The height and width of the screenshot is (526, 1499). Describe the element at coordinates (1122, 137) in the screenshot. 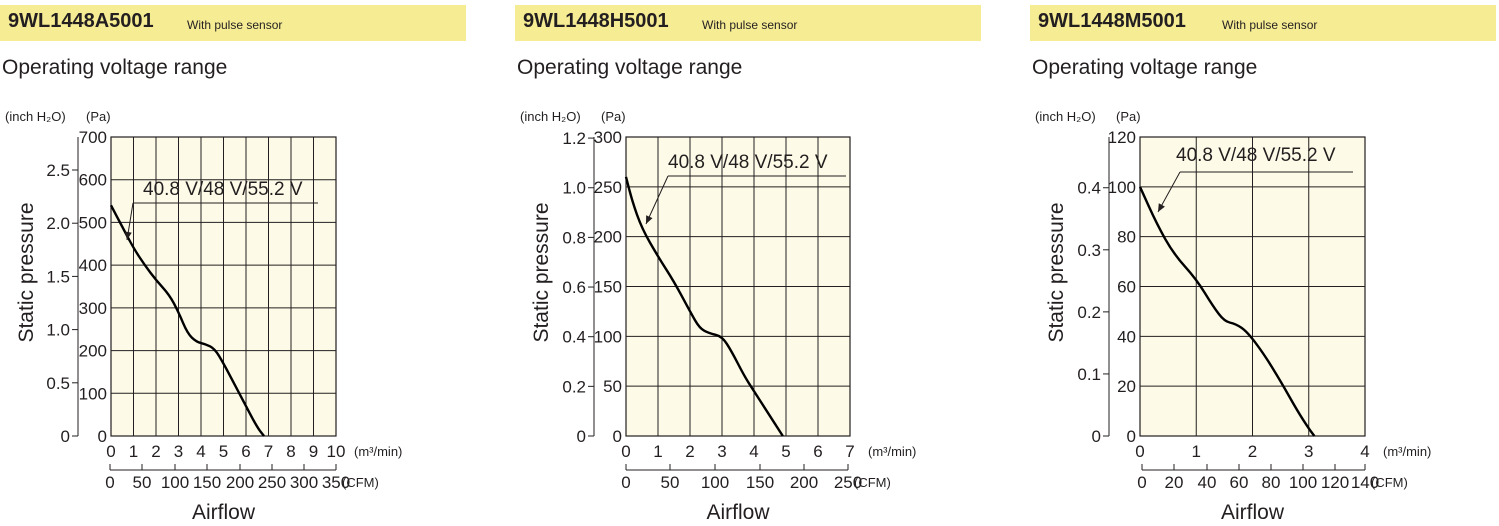

I see `y-tick-label: 120` at that location.